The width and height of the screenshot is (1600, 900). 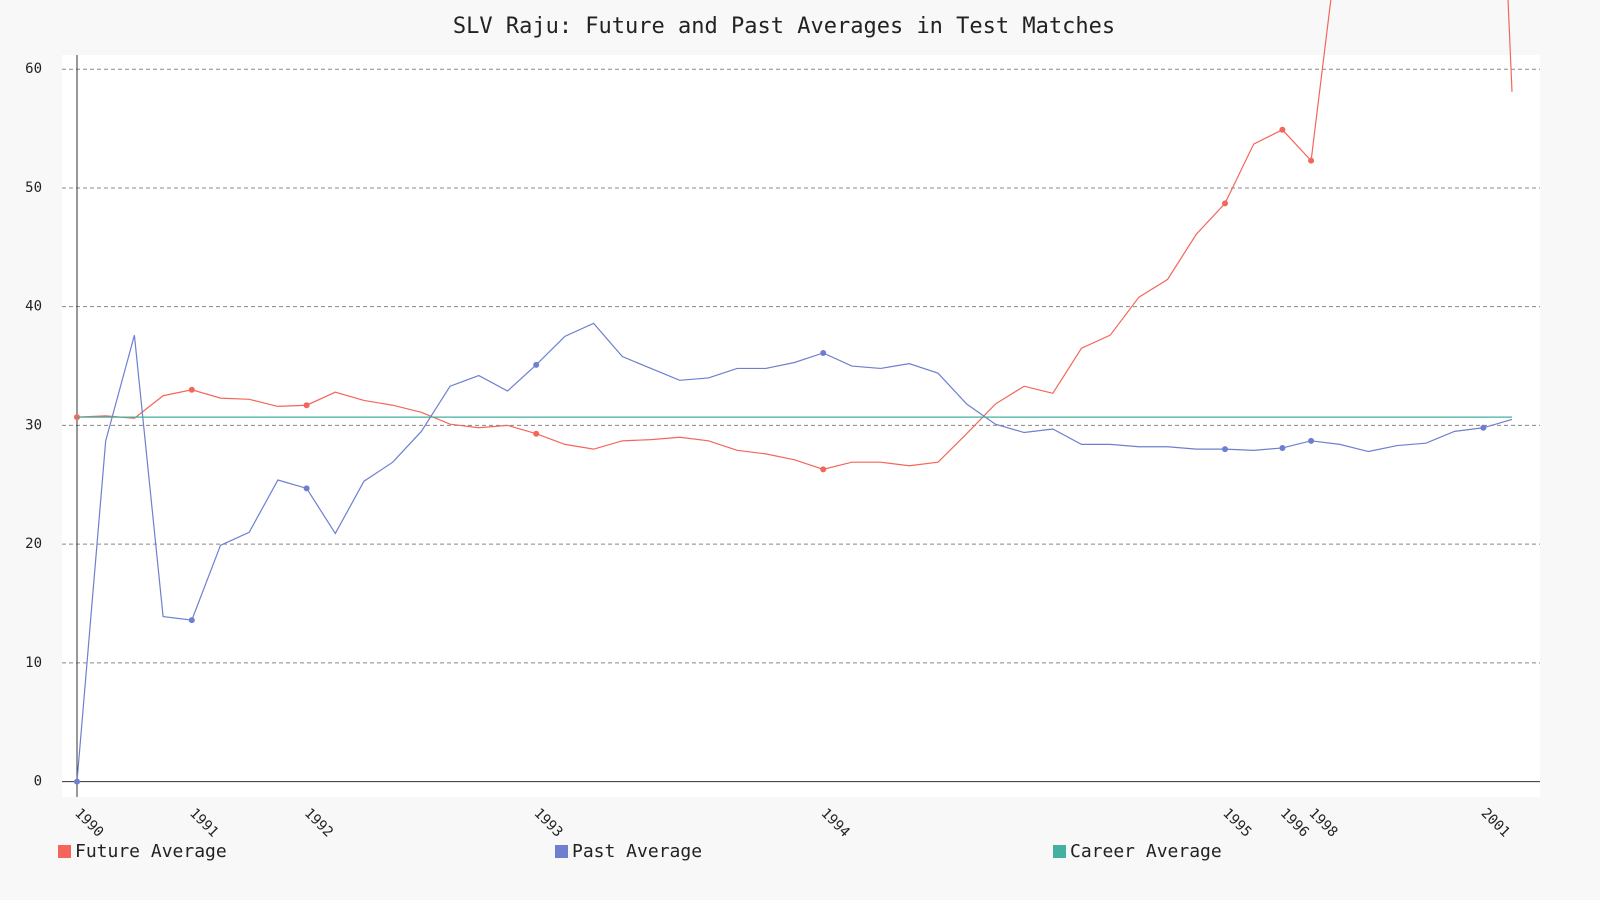 I want to click on x-tick-label: 1996, so click(x=1294, y=822).